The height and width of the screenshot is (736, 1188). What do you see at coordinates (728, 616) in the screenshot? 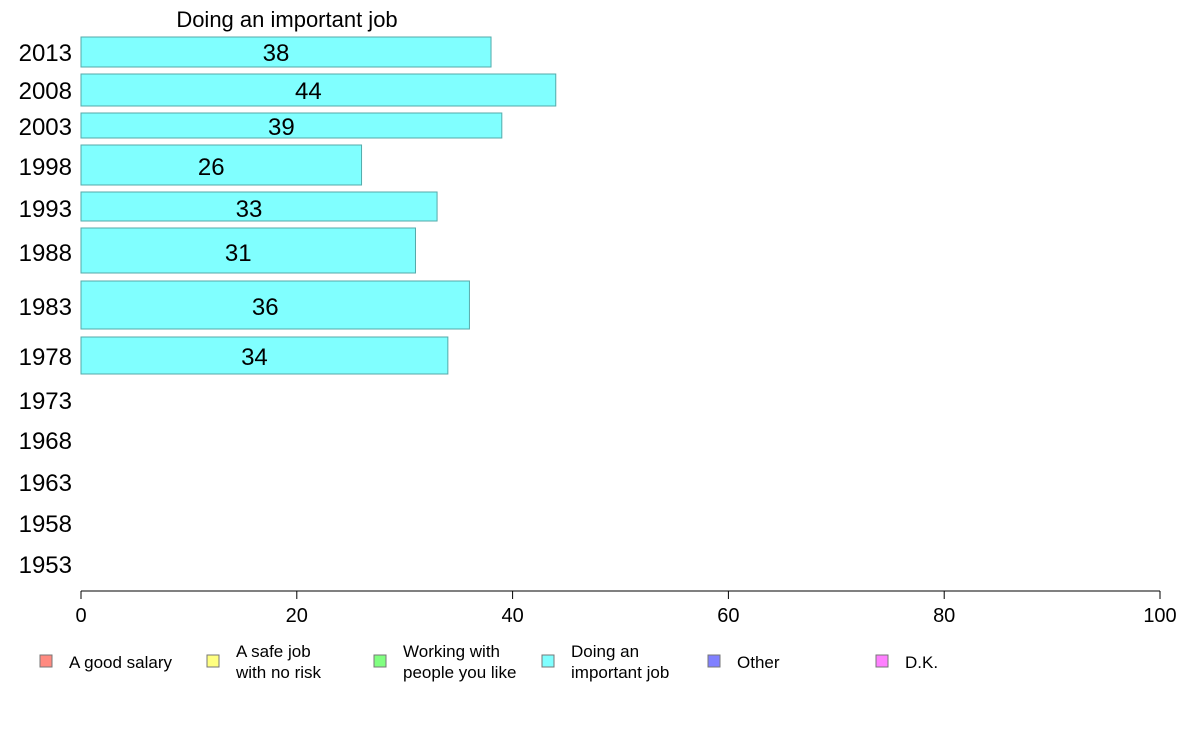
I see `x-tick-label-60: 60` at bounding box center [728, 616].